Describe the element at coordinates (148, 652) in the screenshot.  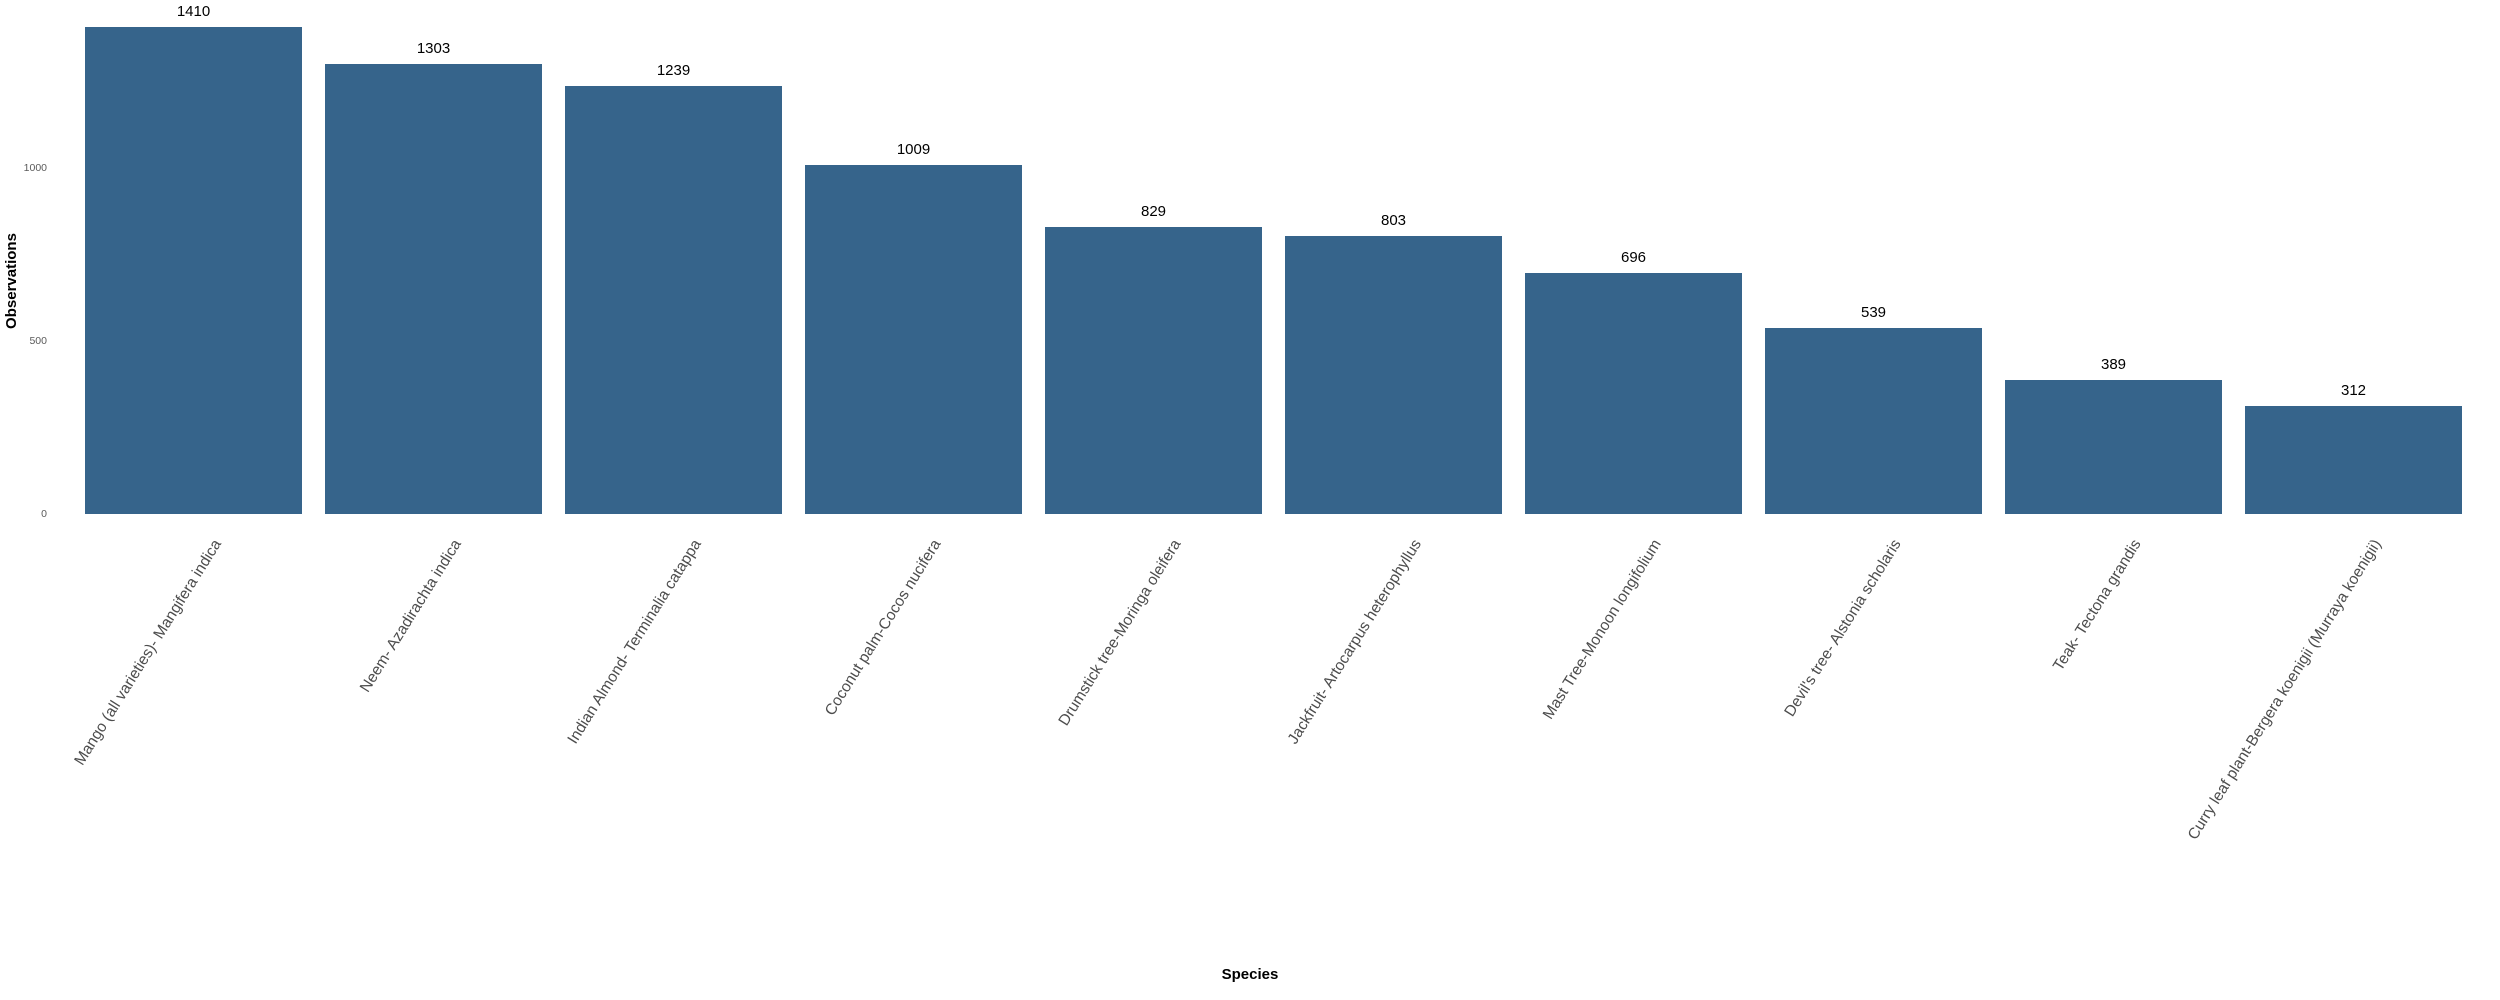
I see `x-tick-label: Mango (all varieties)- Mangifera indica` at that location.